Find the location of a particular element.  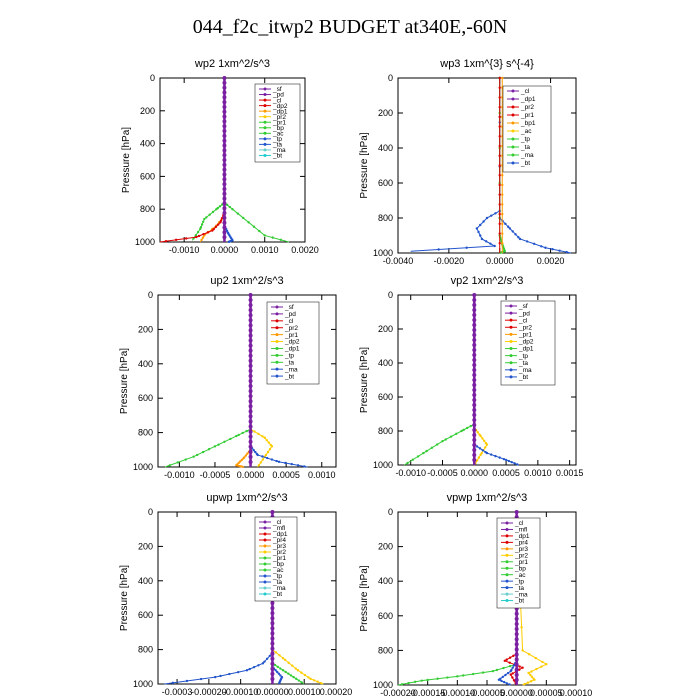

y-tick-label: 1000 is located at coordinates (145, 242).